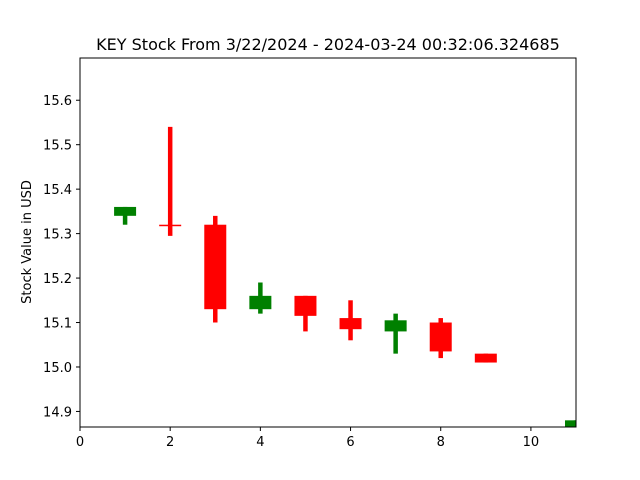 This screenshot has width=640, height=480. I want to click on y-axis-label: Stock Value in USD, so click(27, 242).